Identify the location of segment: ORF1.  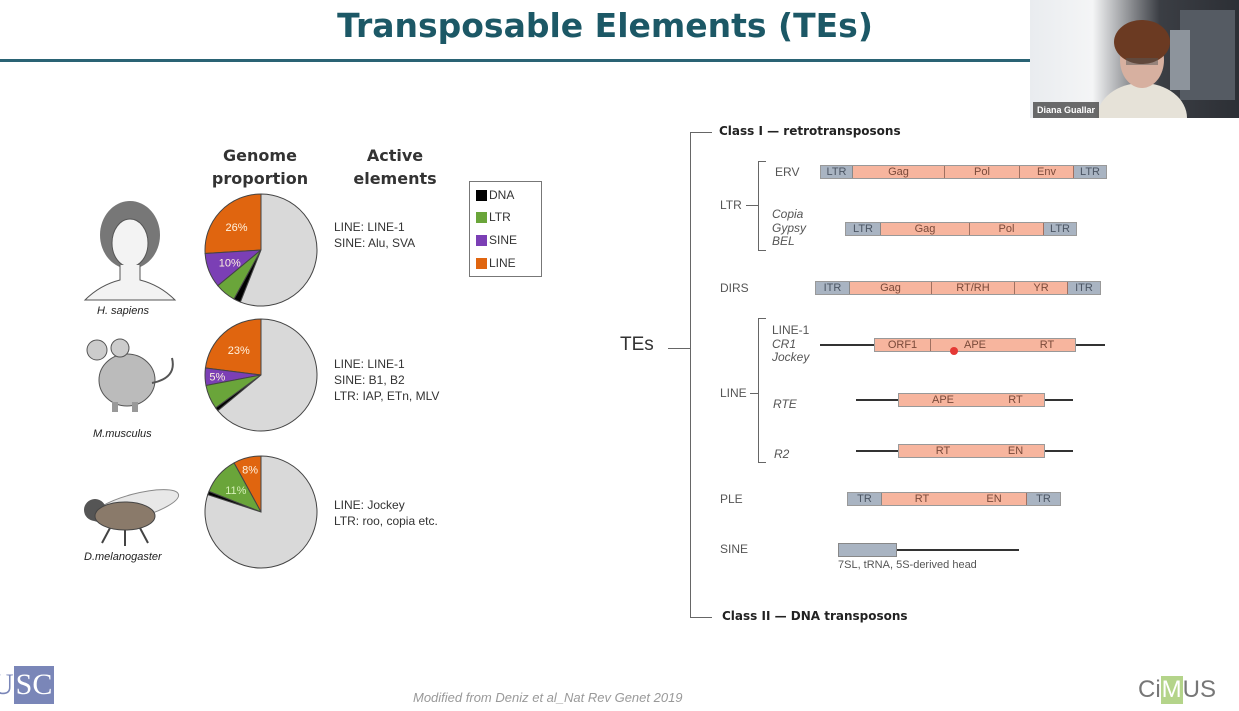
(903, 345).